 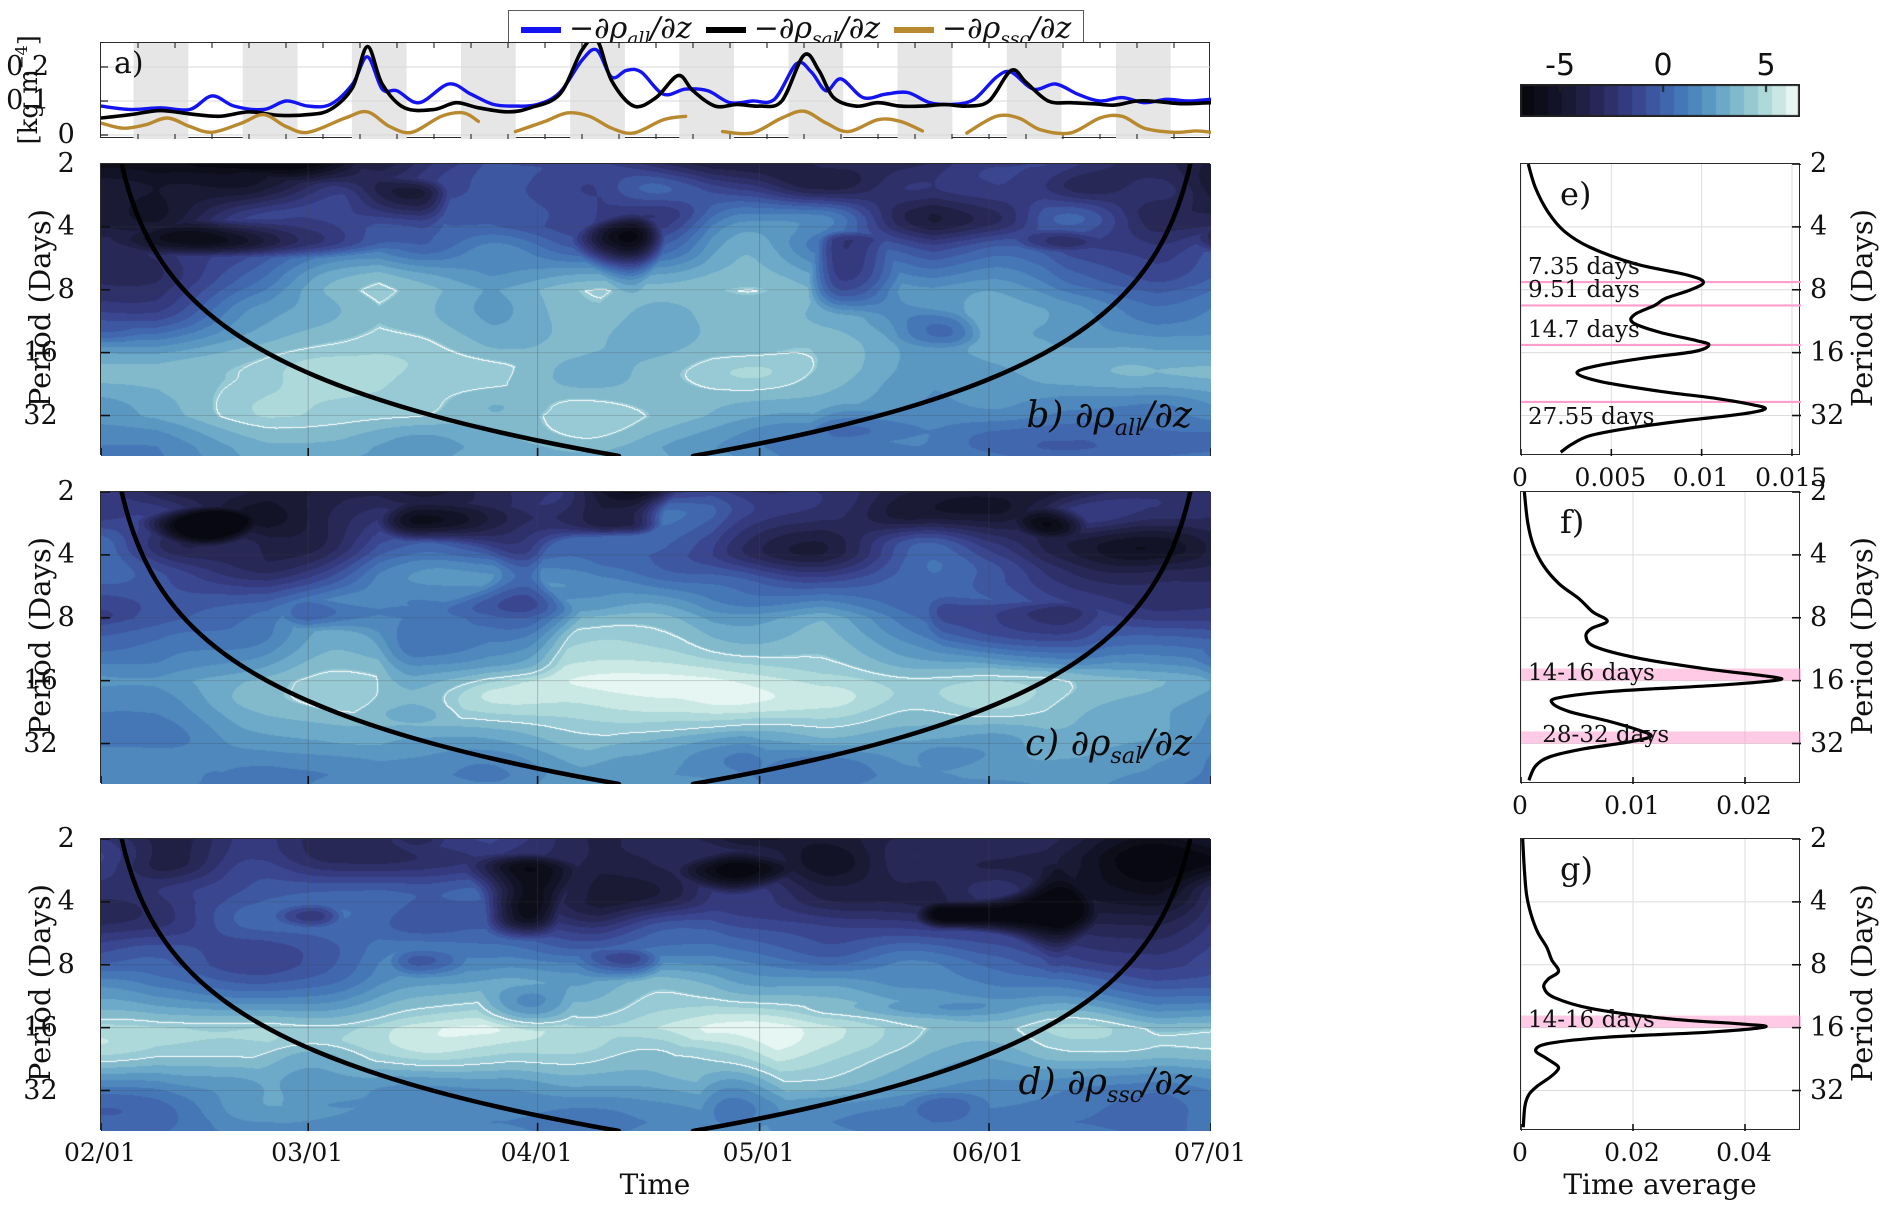 What do you see at coordinates (1646, 309) in the screenshot?
I see `timeavg-curve-e` at bounding box center [1646, 309].